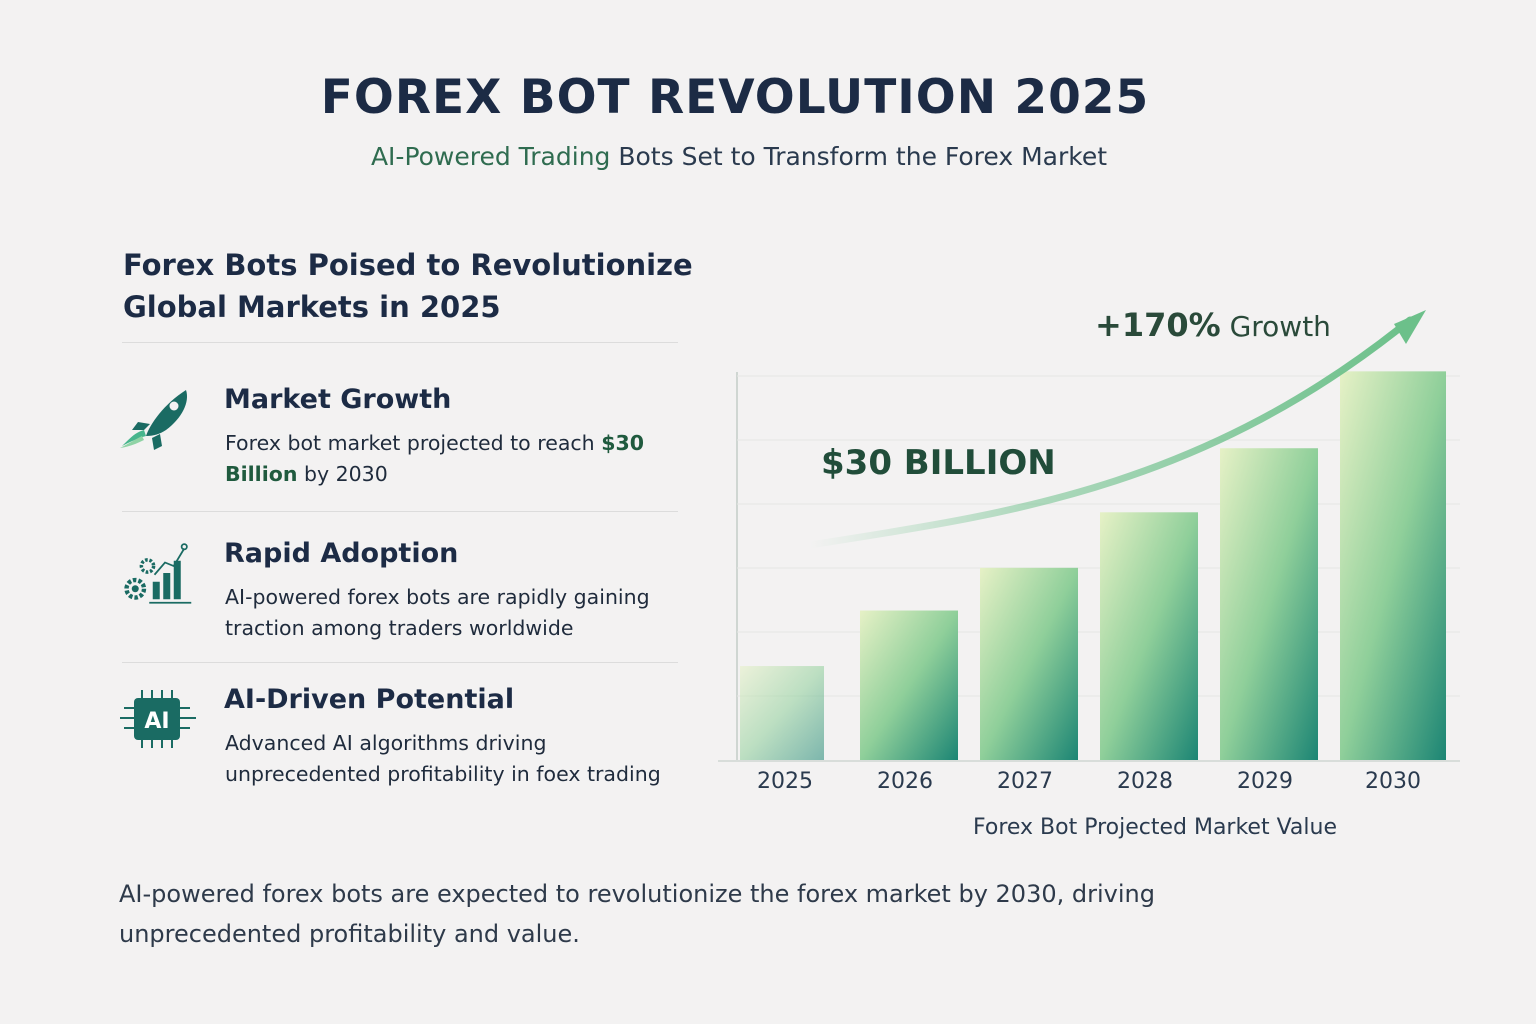  What do you see at coordinates (1269, 604) in the screenshot?
I see `bar-2029` at bounding box center [1269, 604].